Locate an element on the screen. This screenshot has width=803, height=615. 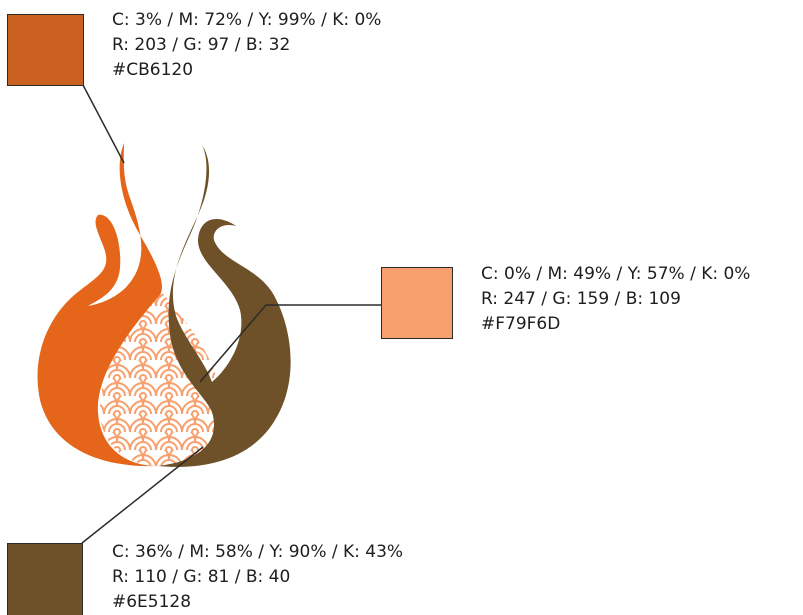
cmyk-text: C: 0% / M: 49% / Y: 57% / K: 0% is located at coordinates (616, 274).